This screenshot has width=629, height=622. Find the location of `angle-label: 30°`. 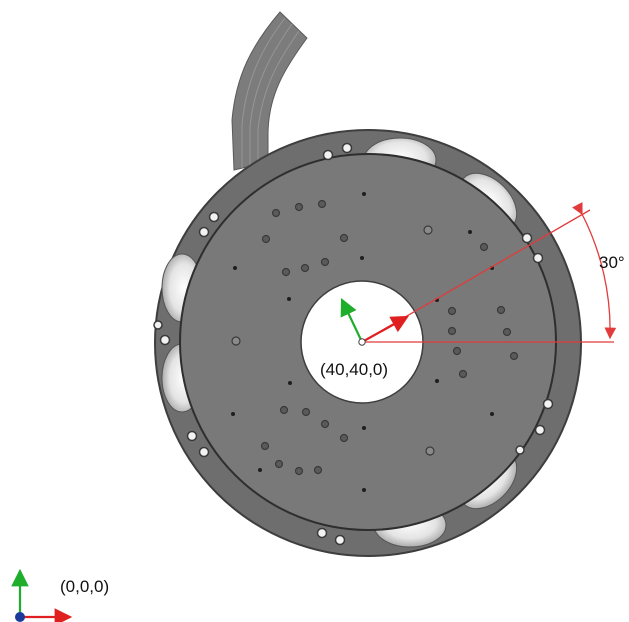

angle-label: 30° is located at coordinates (612, 262).